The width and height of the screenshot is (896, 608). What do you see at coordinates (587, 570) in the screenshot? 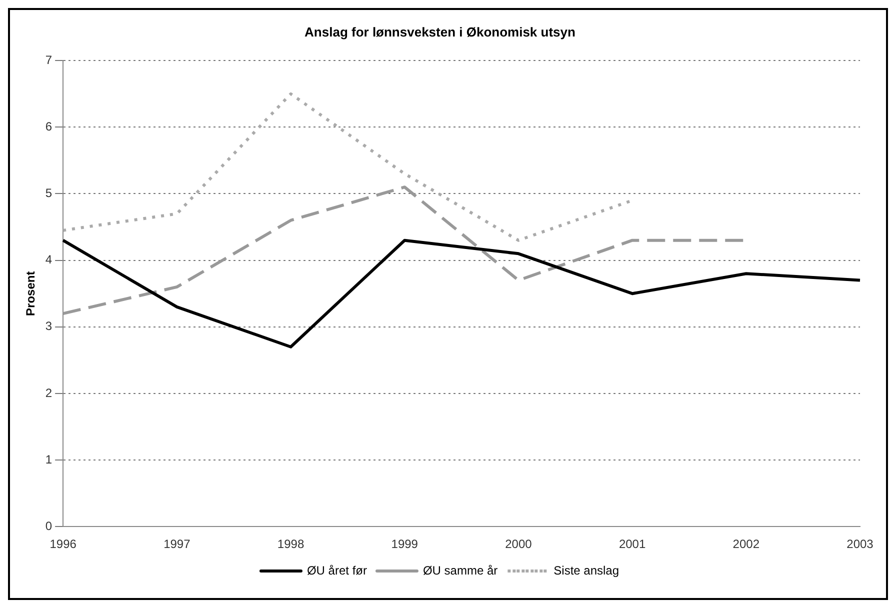
I see `legend-label: Siste anslag` at bounding box center [587, 570].